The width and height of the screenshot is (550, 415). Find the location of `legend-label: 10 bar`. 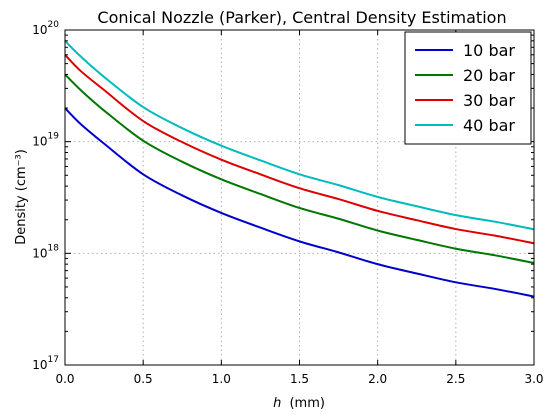

legend-label: 10 bar is located at coordinates (489, 50).